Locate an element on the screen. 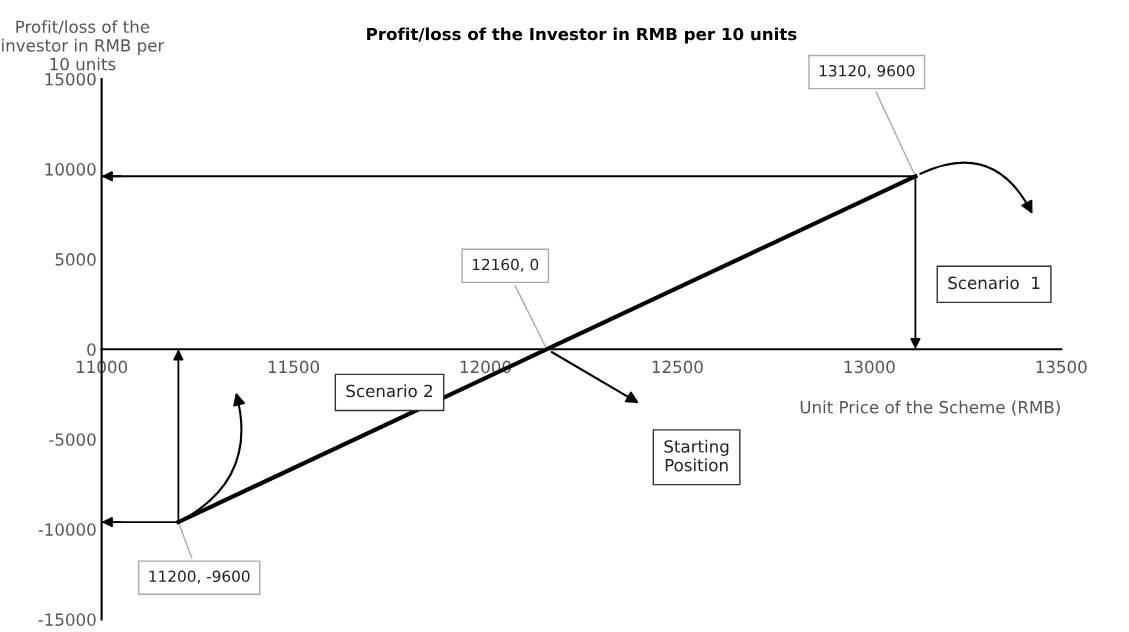 This screenshot has width=1129, height=632. annotation: Starting Position is located at coordinates (696, 455).